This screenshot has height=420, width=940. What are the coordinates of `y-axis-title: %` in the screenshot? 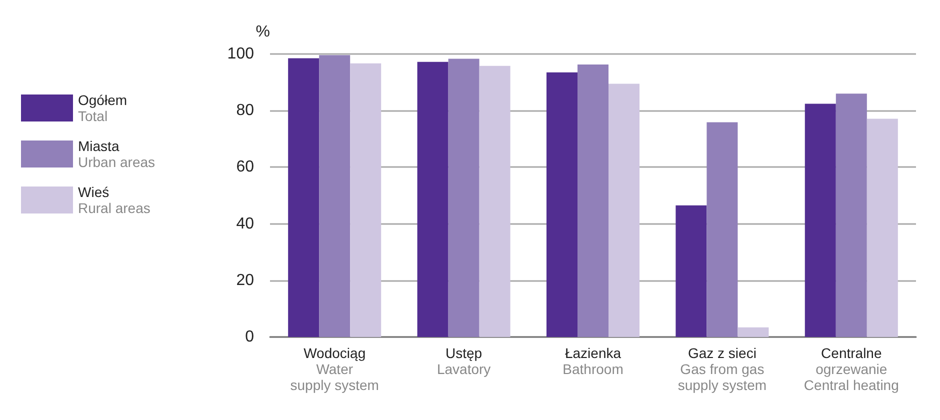 It's located at (263, 32).